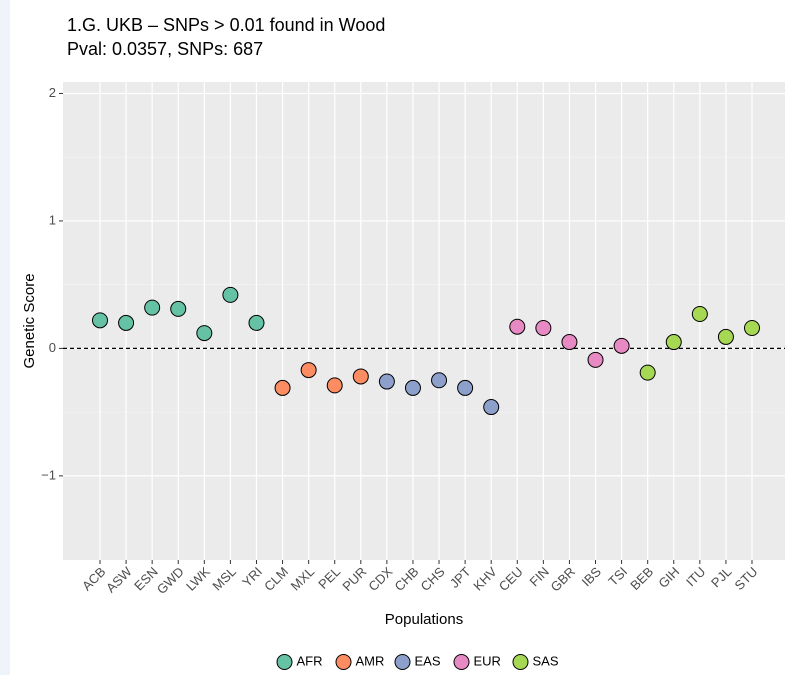 This screenshot has height=675, width=785. Describe the element at coordinates (226, 25) in the screenshot. I see `chart-title: 1.G. UKB – SNPs > 0.01 found in Wood` at that location.